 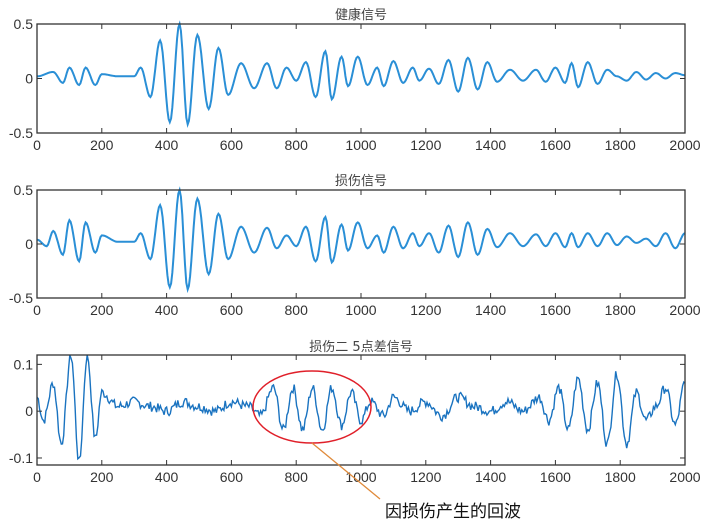 I want to click on annotation-leader-line, so click(x=346, y=471).